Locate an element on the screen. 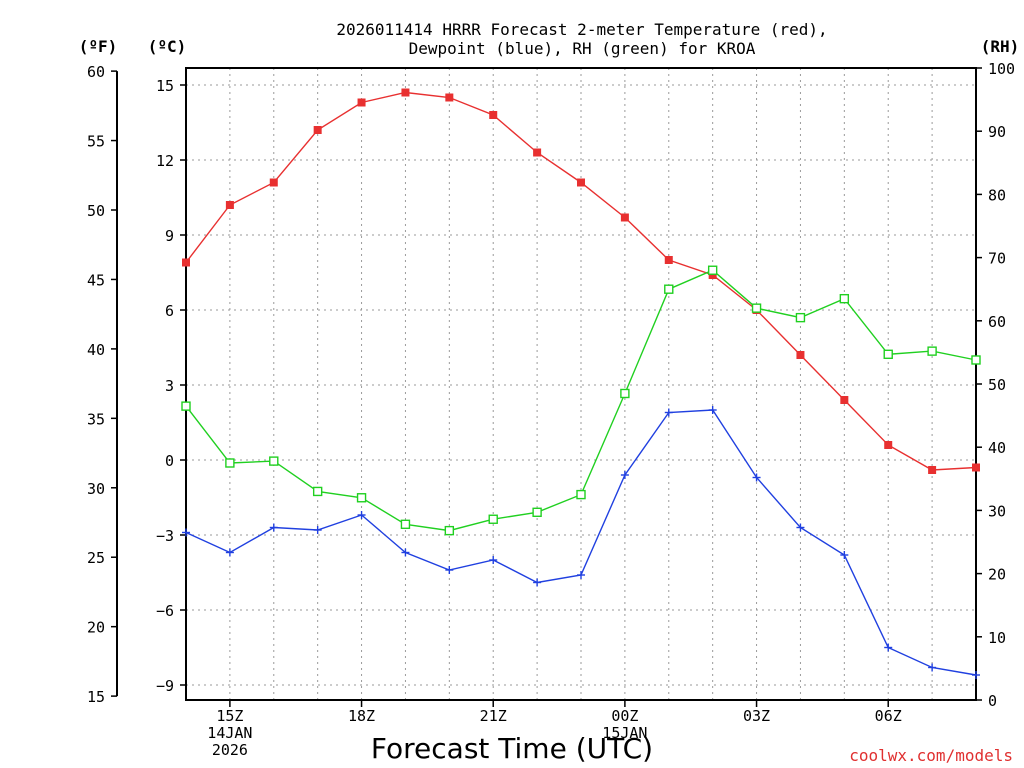 The width and height of the screenshot is (1024, 768). credit-text: coolwx.com/models is located at coordinates (931, 755).